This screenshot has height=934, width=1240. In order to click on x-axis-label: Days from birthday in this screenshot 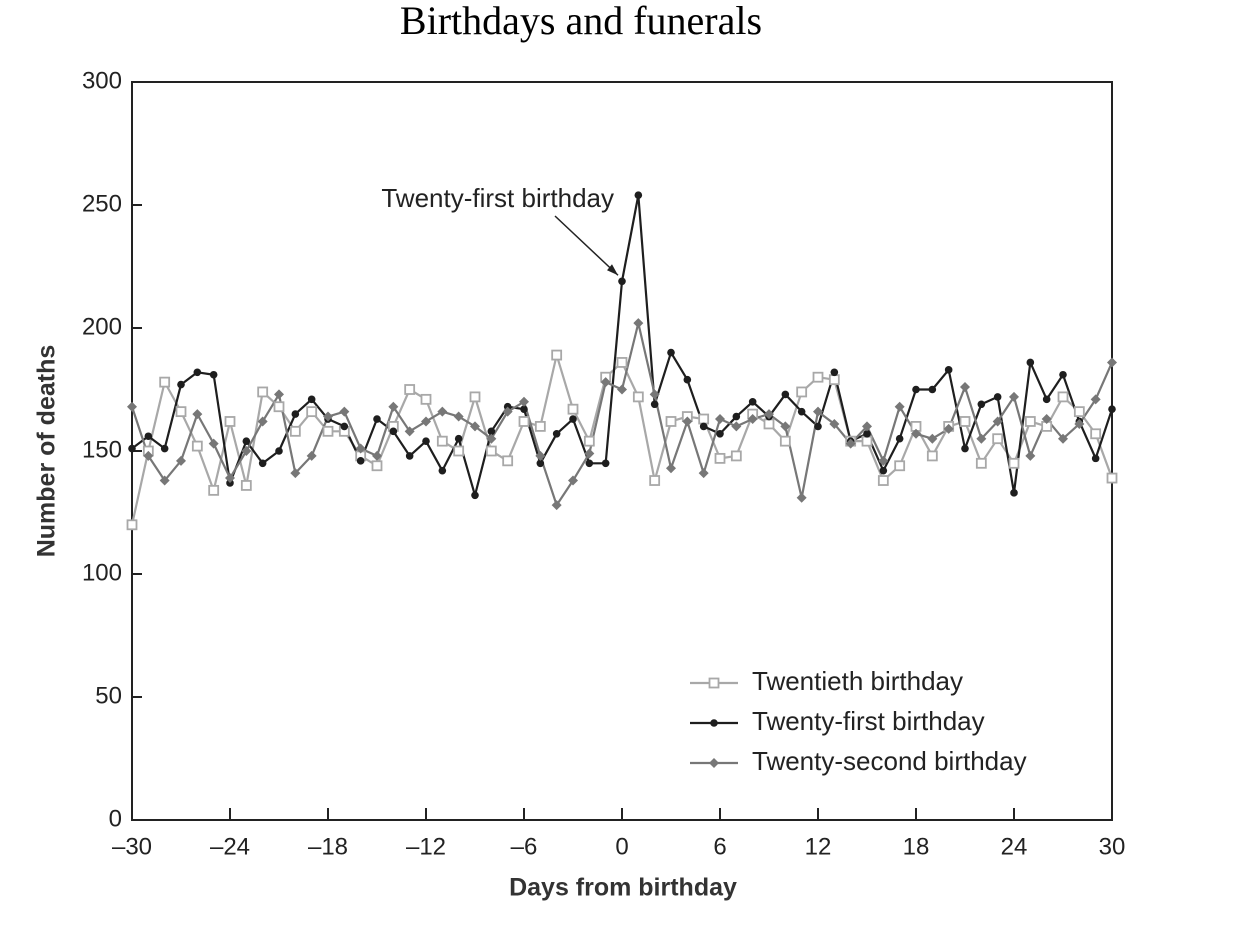, I will do `click(623, 888)`.